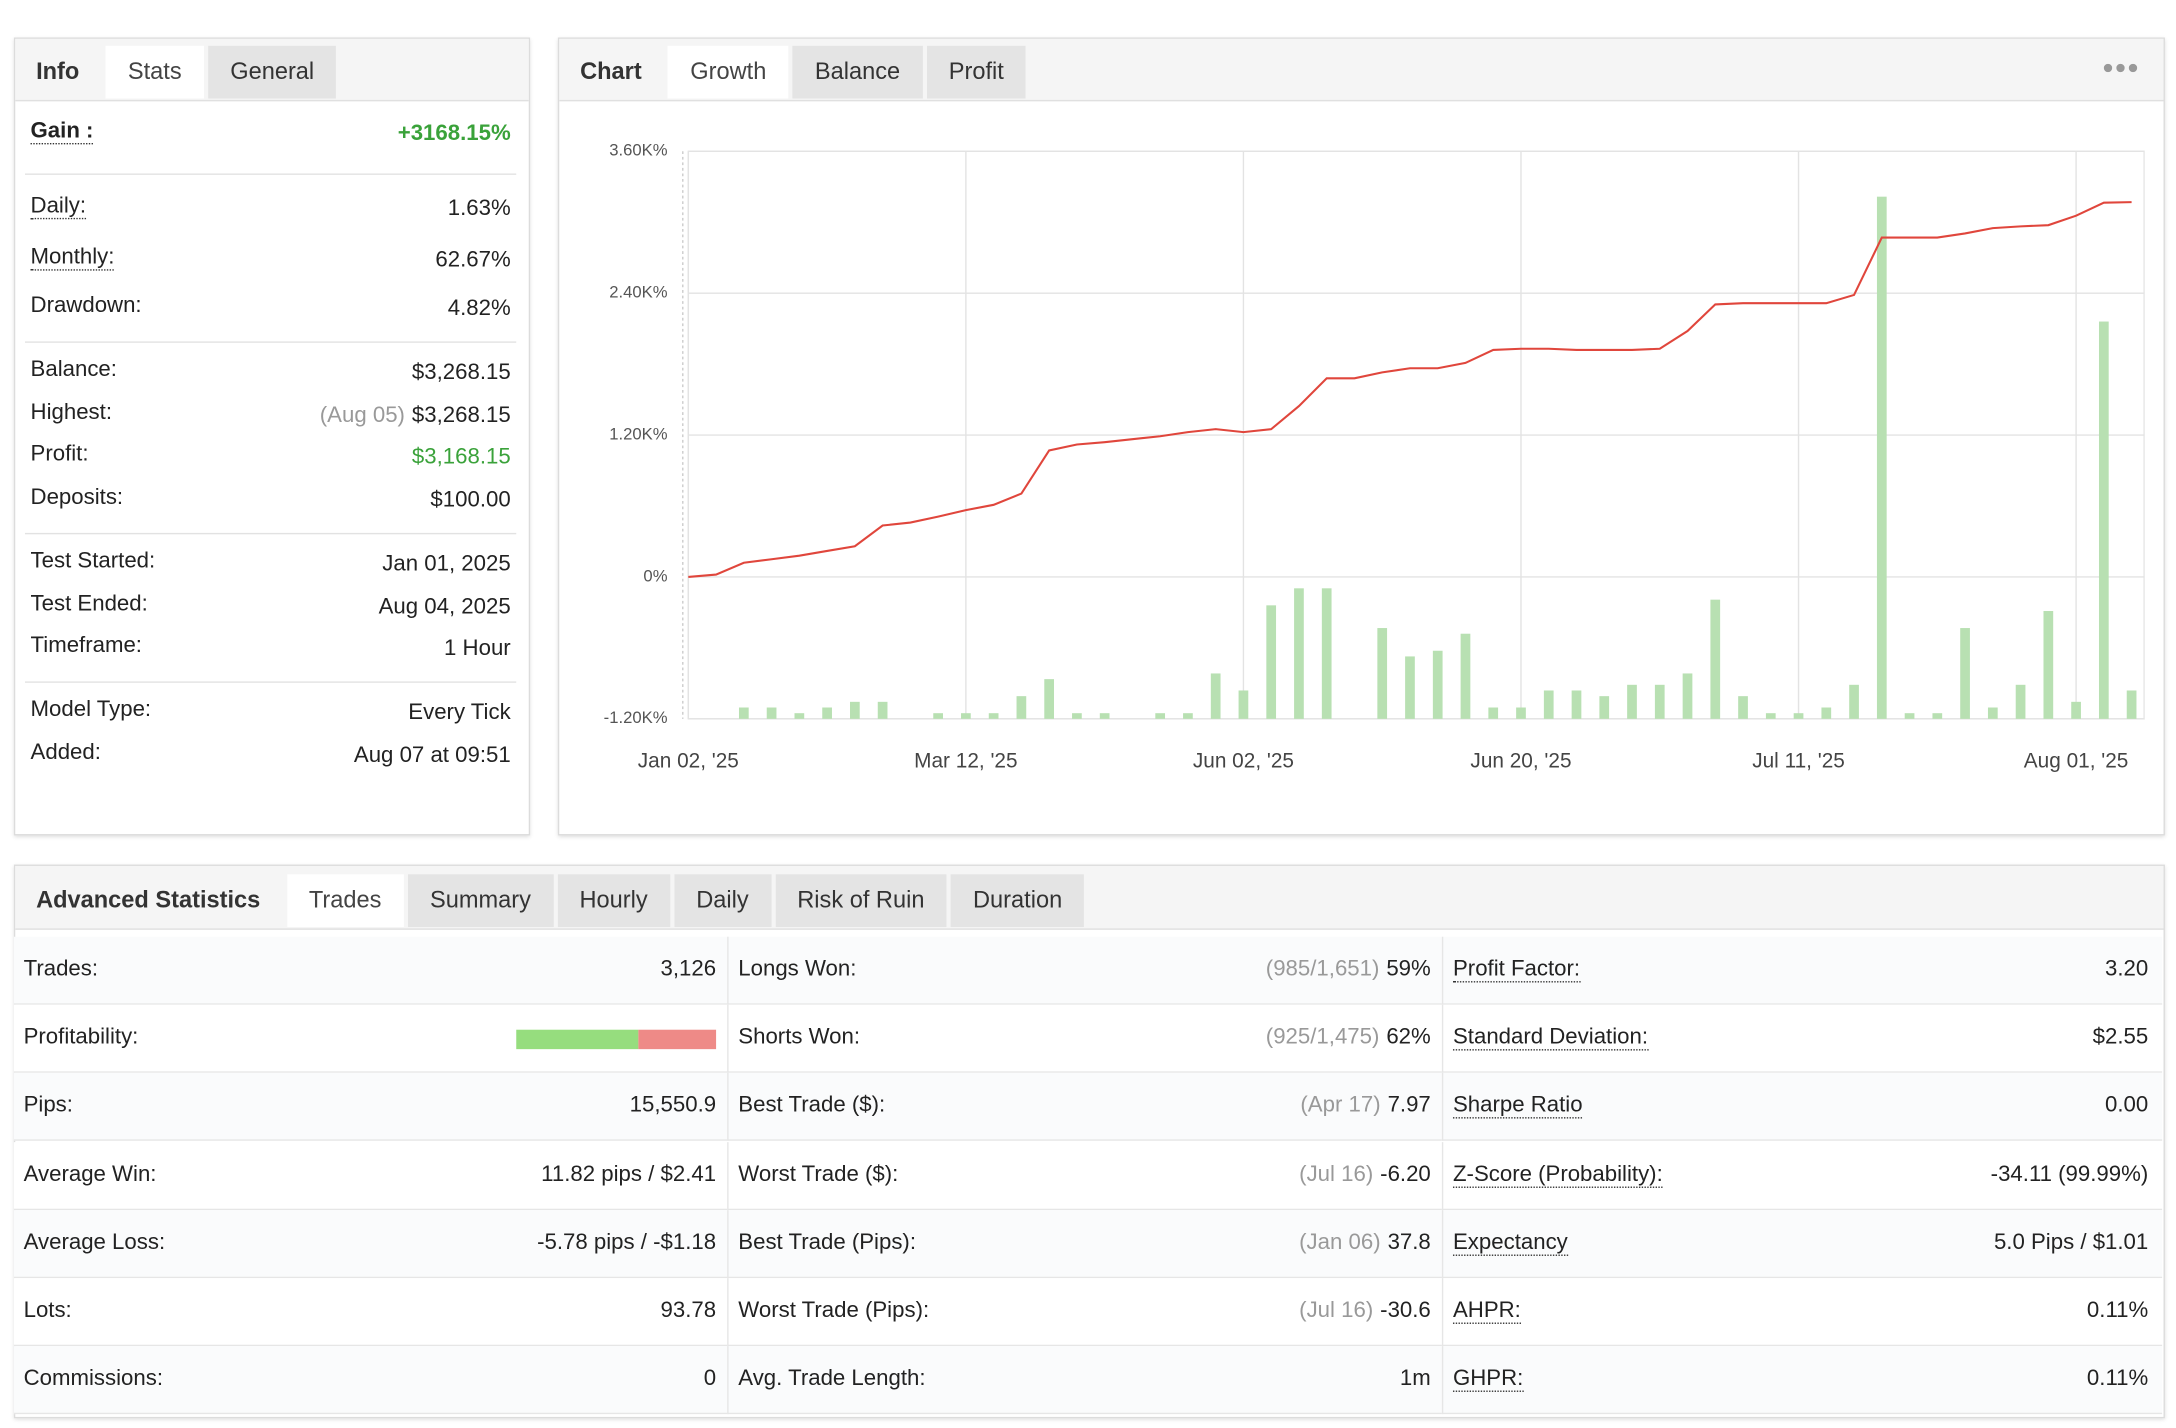 The height and width of the screenshot is (1428, 2176). Describe the element at coordinates (688, 969) in the screenshot. I see `value: 3,126` at that location.